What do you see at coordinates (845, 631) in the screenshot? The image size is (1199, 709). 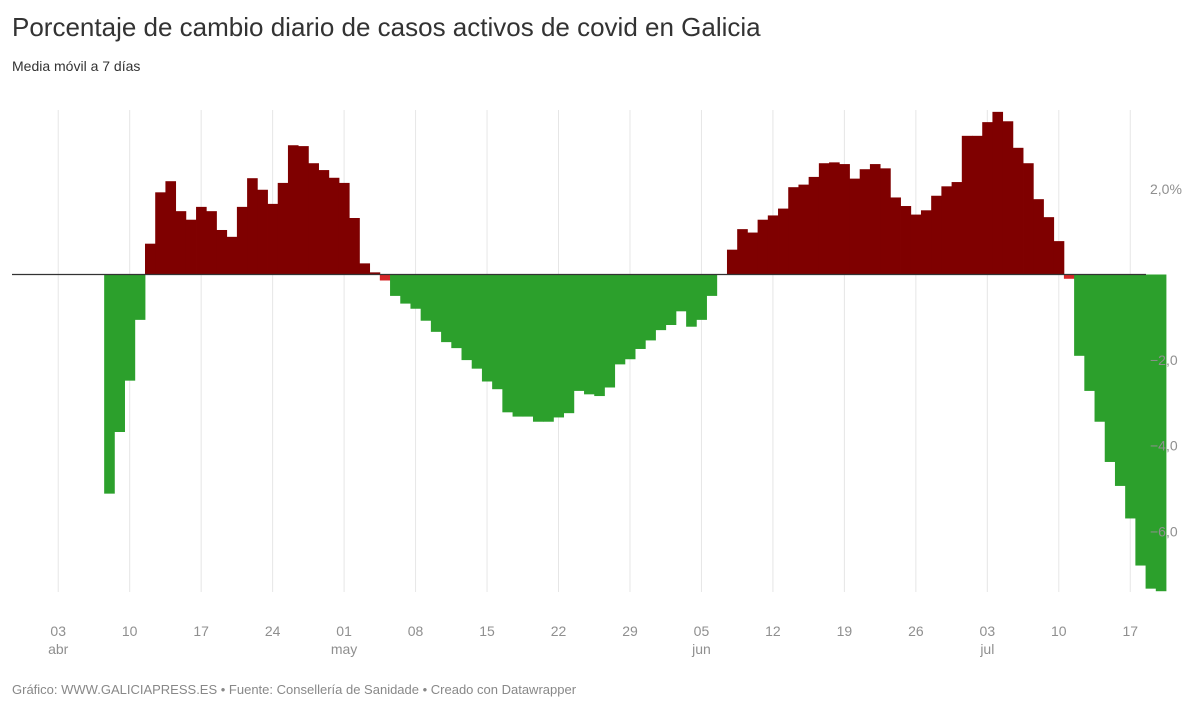 I see `x-tick-label: 19` at bounding box center [845, 631].